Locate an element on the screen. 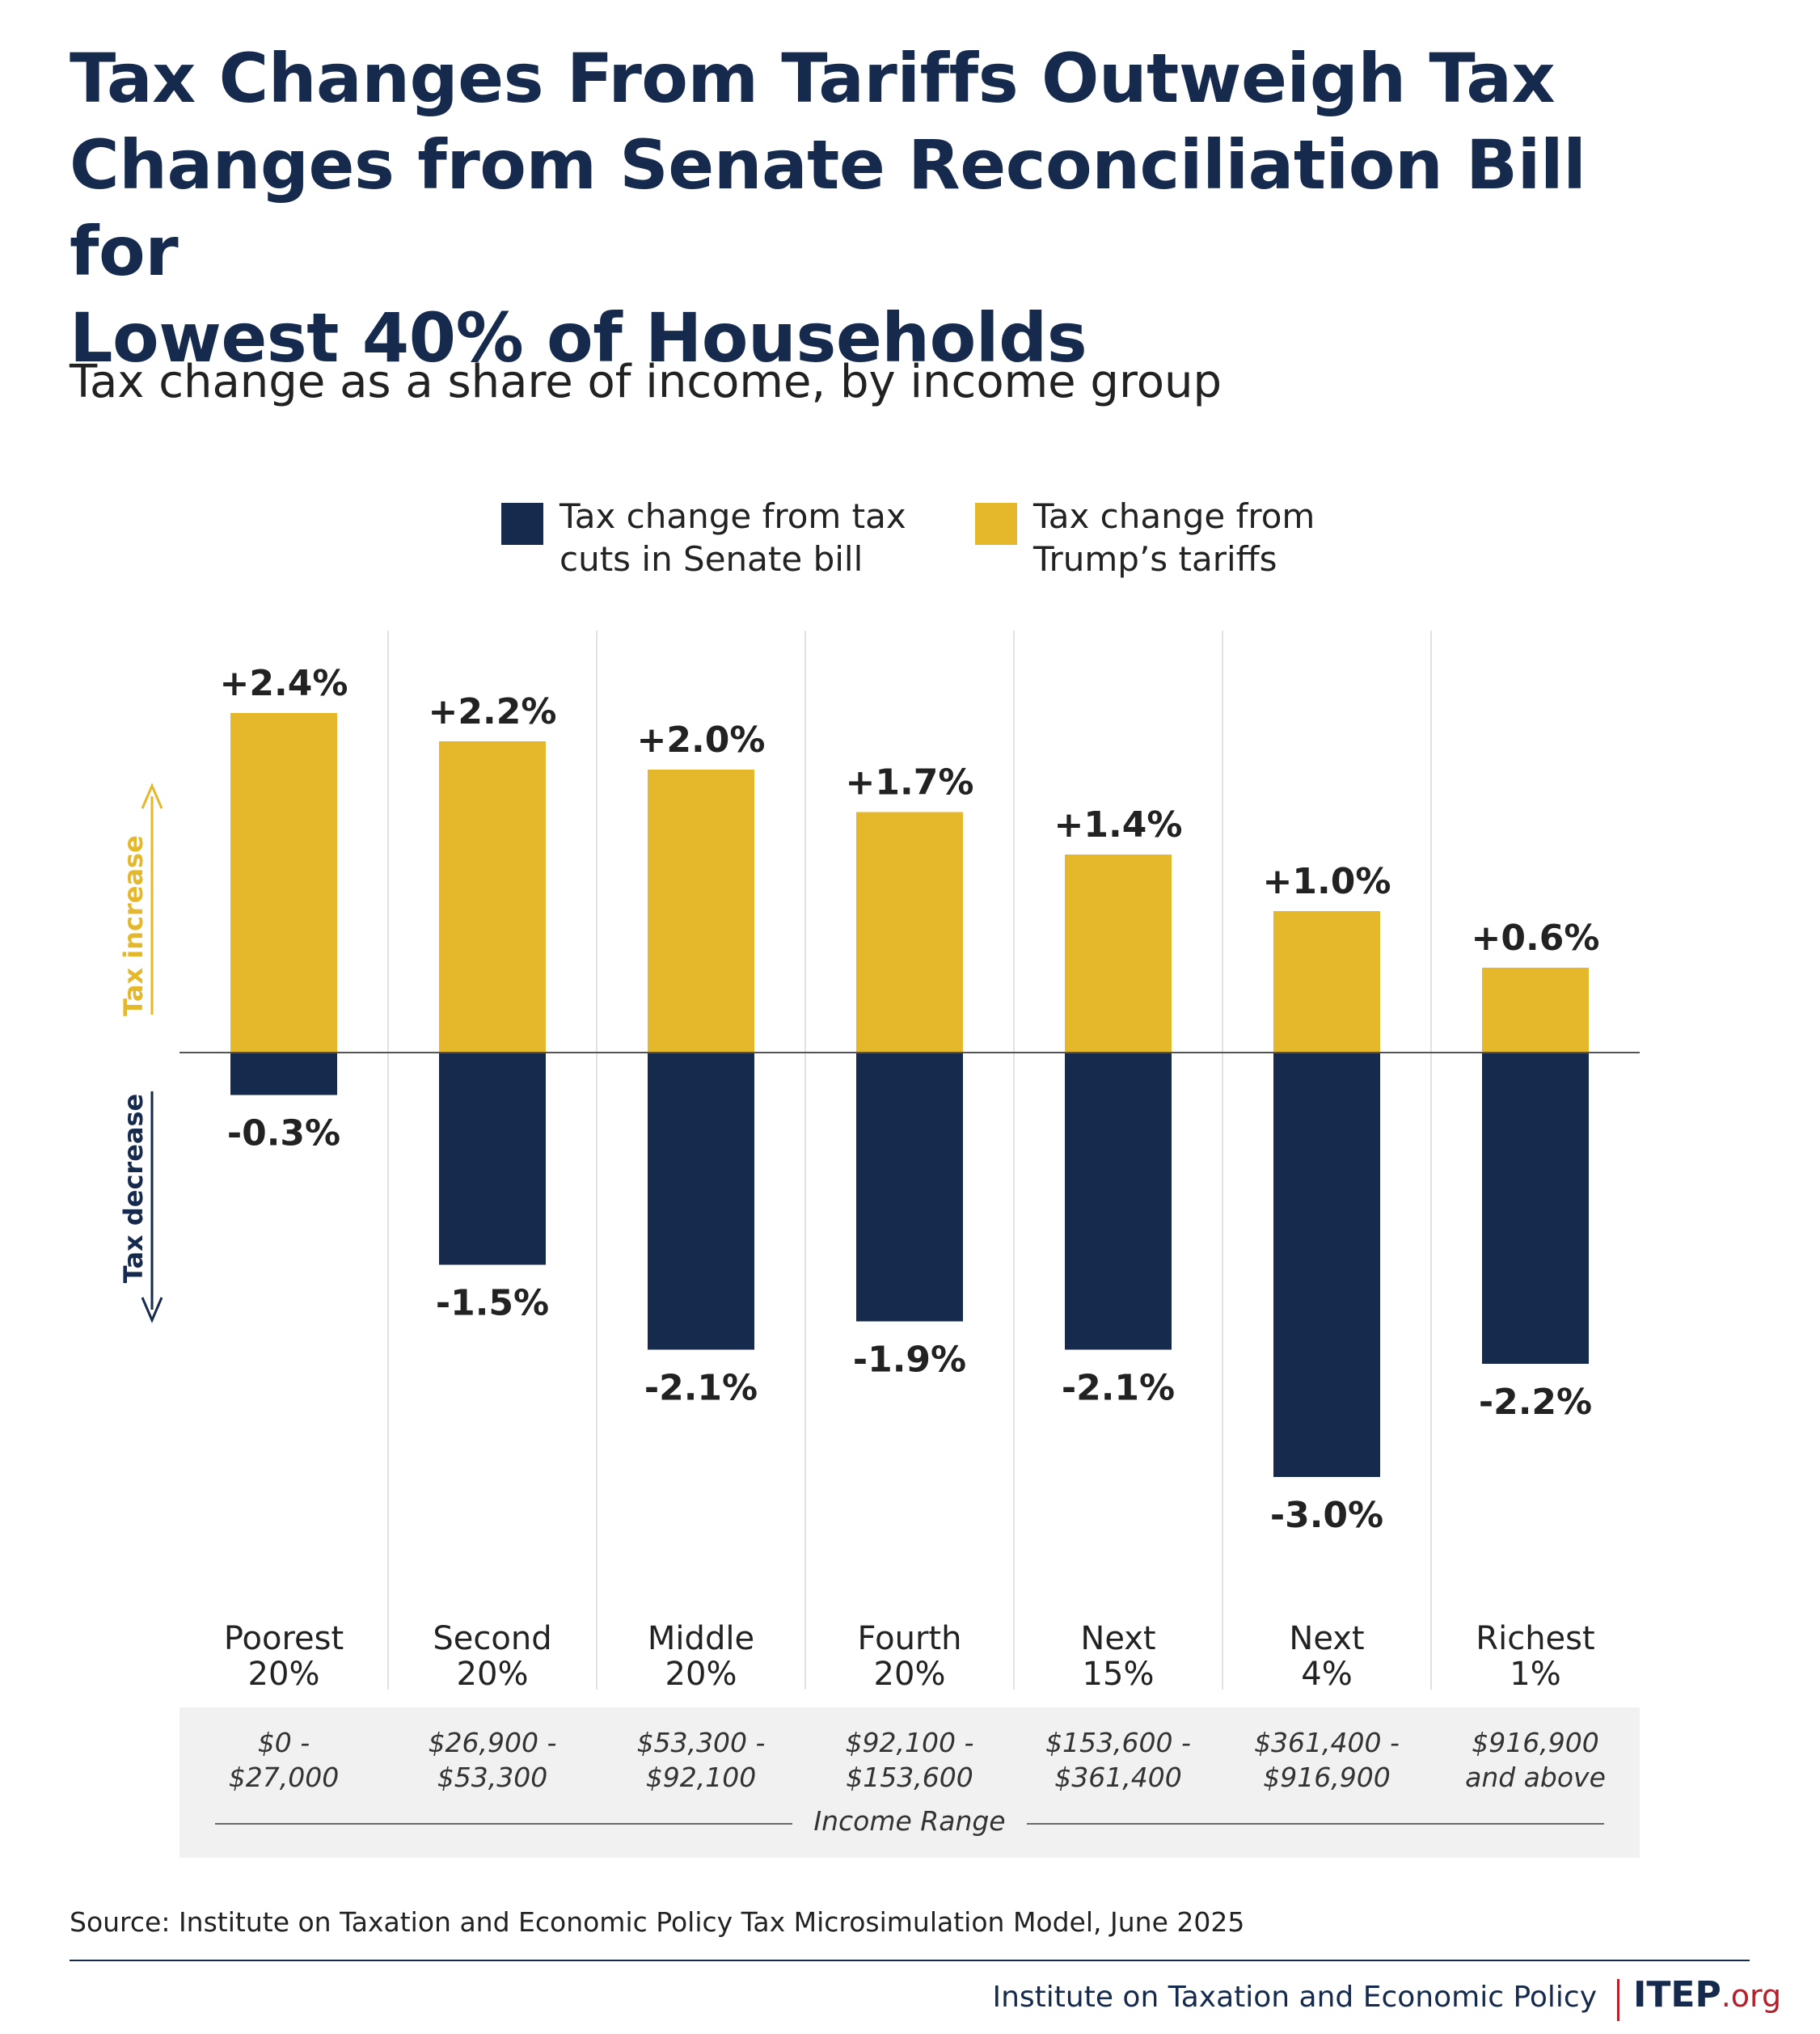  category-label: 15% is located at coordinates (1119, 1674).